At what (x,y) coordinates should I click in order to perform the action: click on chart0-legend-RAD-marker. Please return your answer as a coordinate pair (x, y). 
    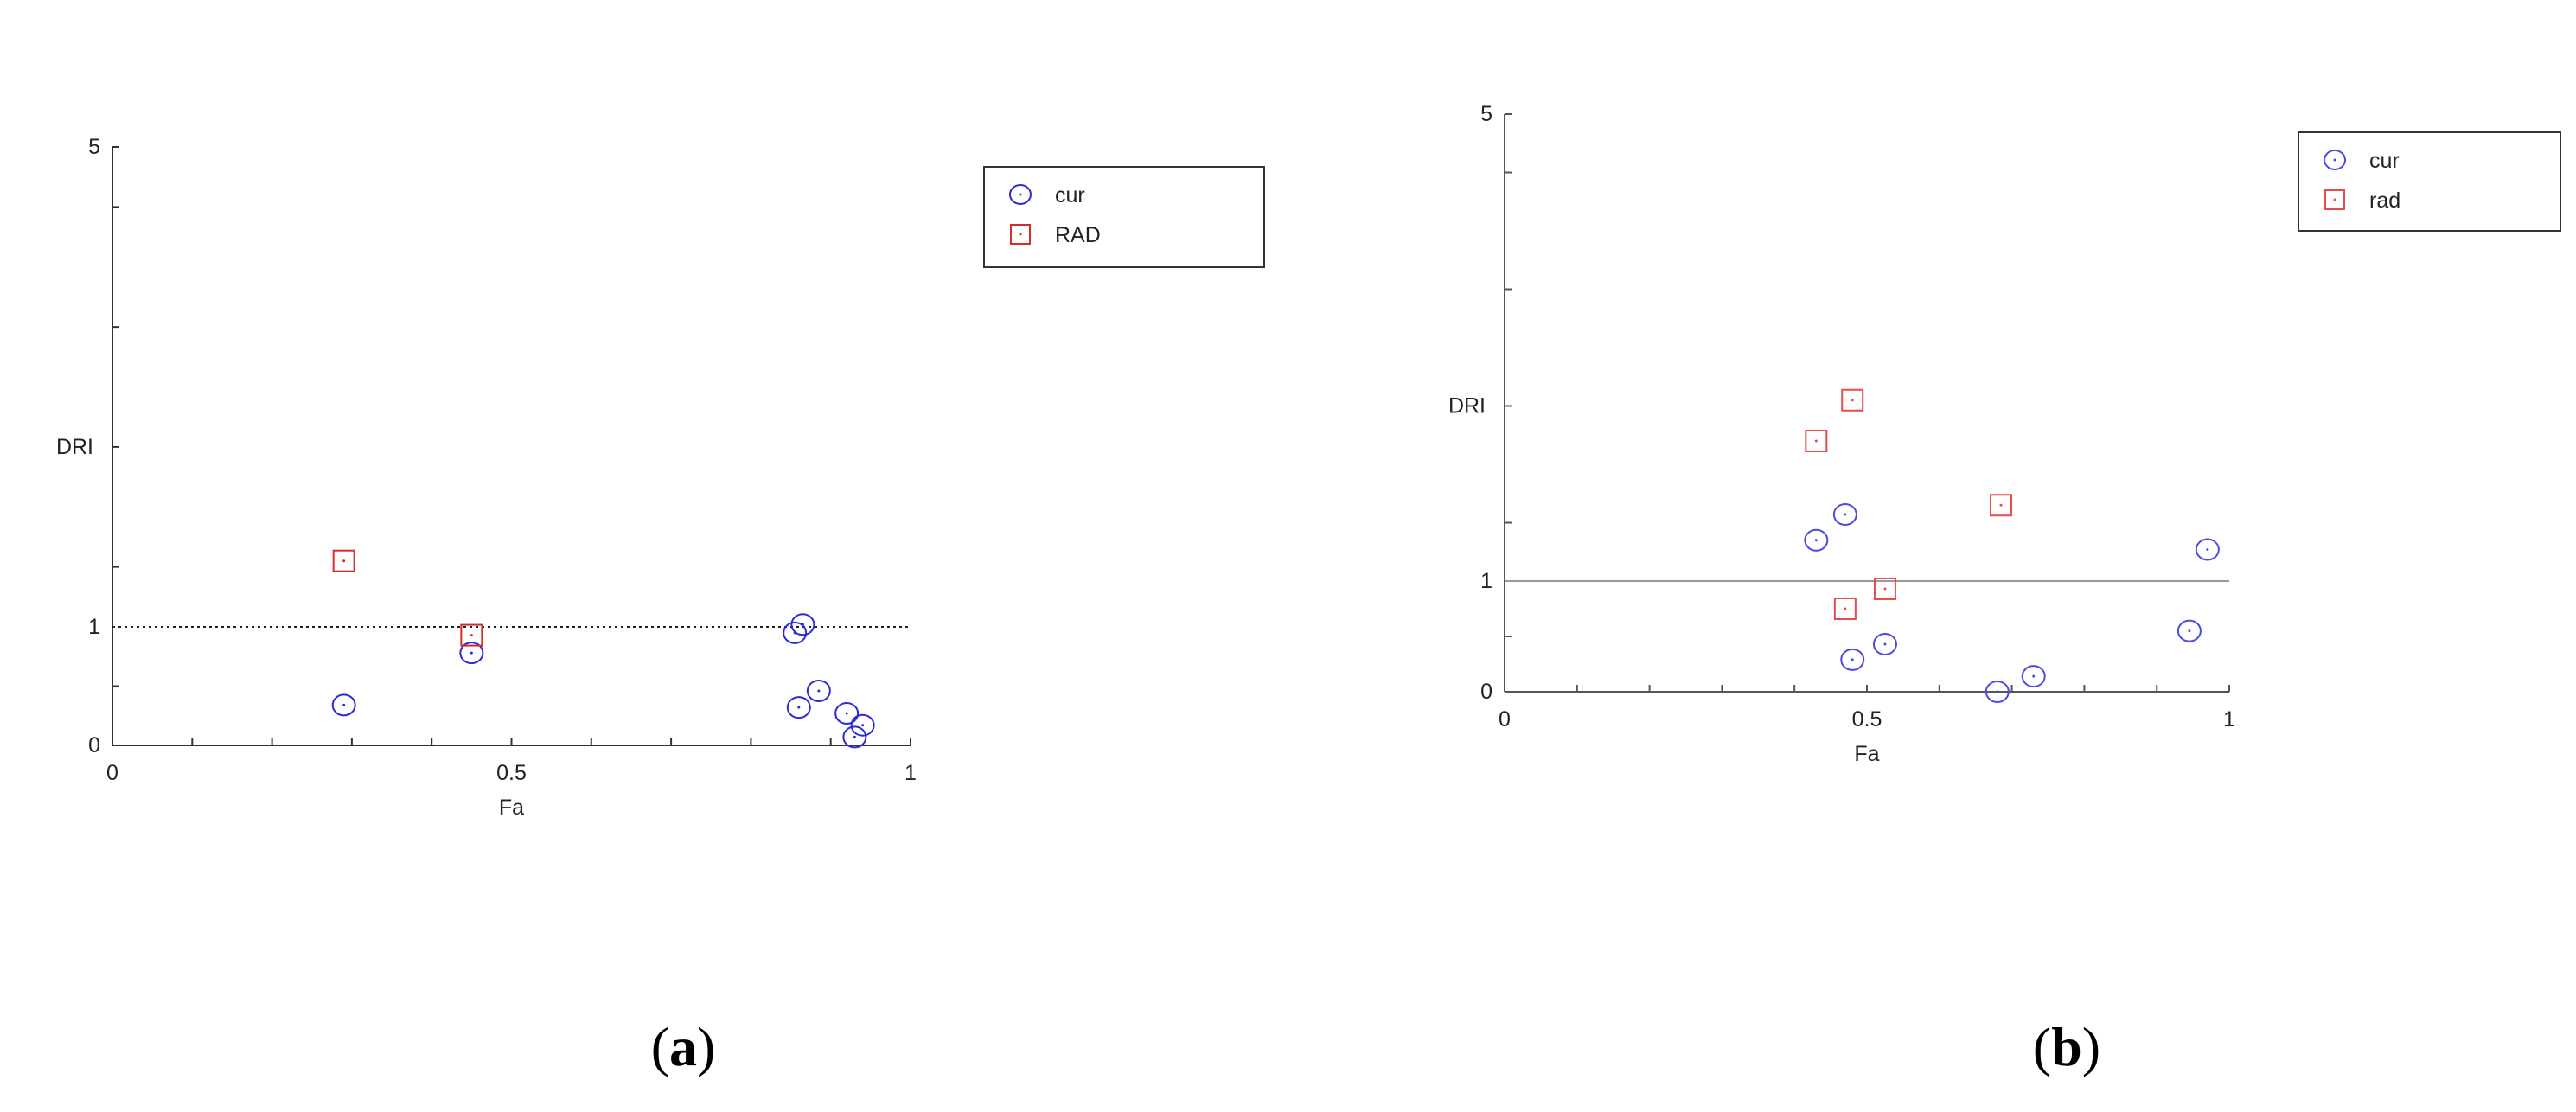
    Looking at the image, I should click on (1021, 234).